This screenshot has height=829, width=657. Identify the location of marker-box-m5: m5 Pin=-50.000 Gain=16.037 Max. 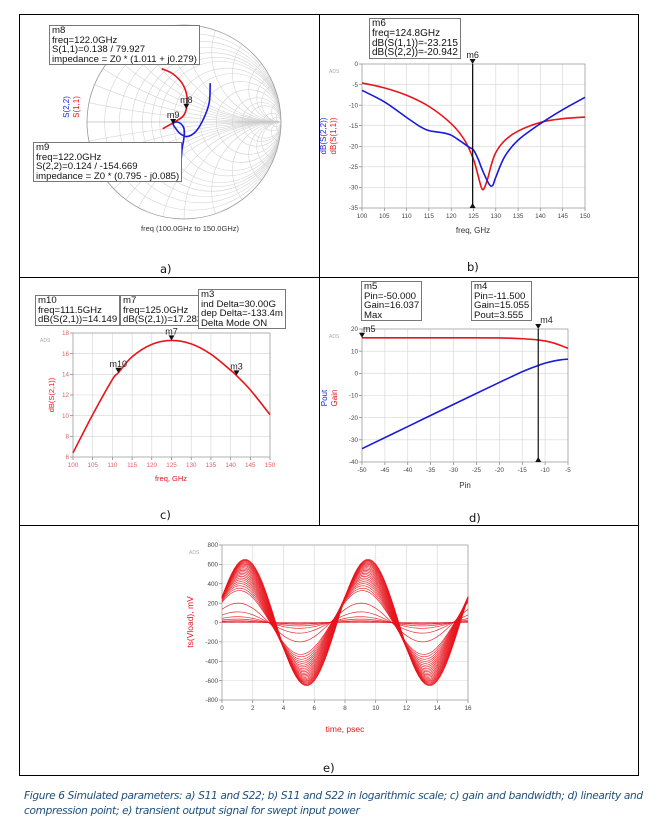
(392, 301).